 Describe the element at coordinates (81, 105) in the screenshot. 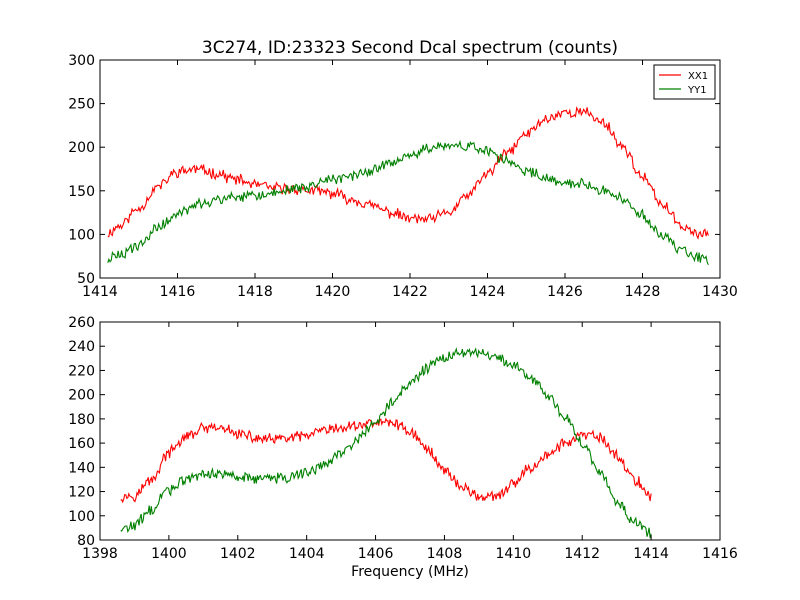

I see `y-tick-label: 250` at that location.